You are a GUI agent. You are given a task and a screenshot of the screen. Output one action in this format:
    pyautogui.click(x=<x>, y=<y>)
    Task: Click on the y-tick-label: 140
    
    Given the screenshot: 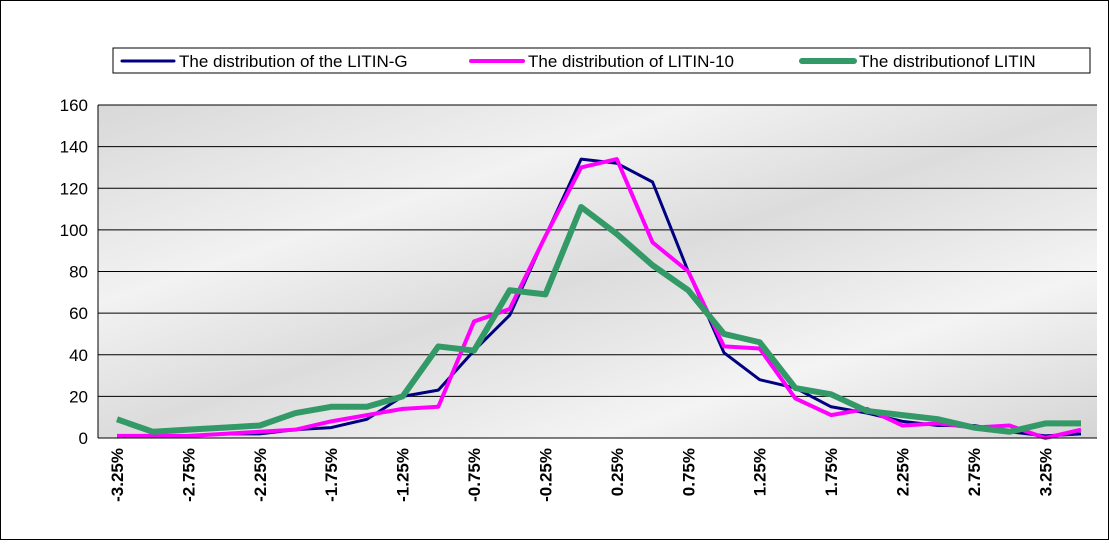 What is the action you would take?
    pyautogui.click(x=74, y=147)
    